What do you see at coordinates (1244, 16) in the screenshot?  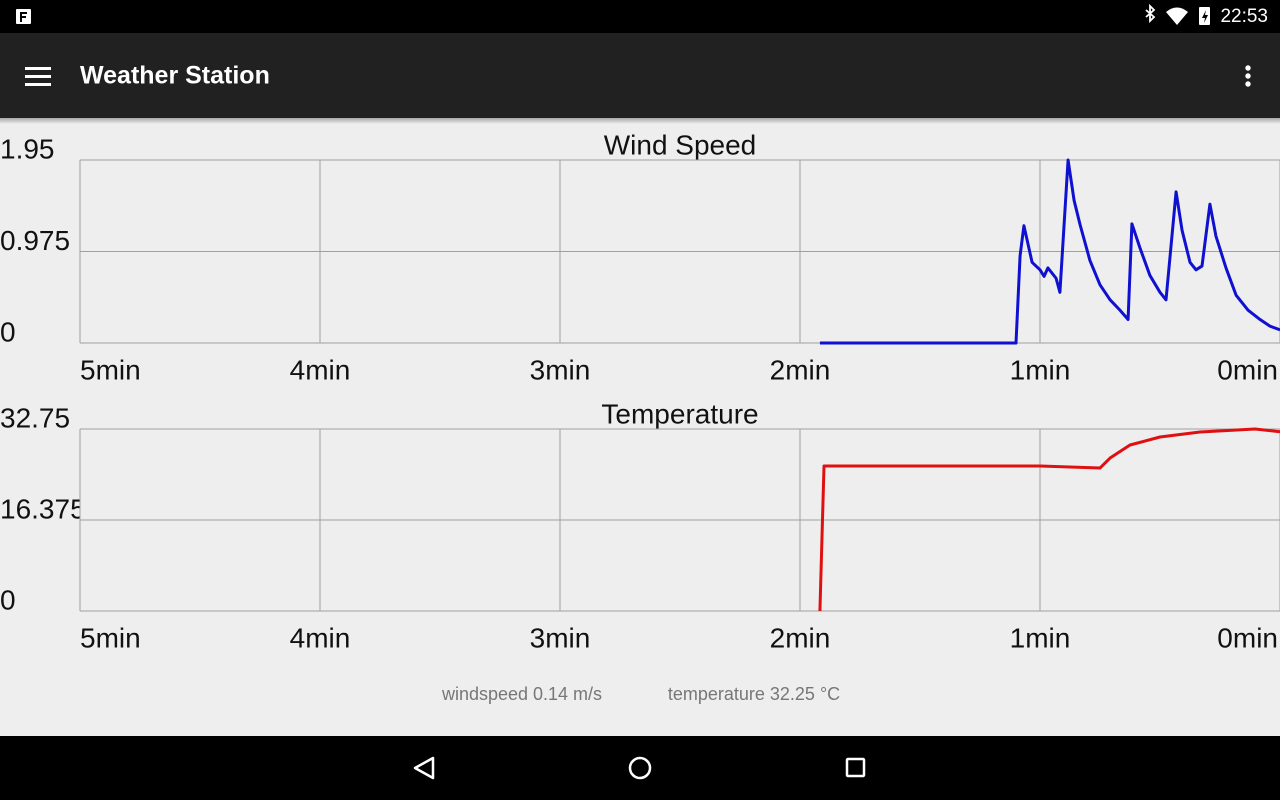 I see `clock: 22:53` at bounding box center [1244, 16].